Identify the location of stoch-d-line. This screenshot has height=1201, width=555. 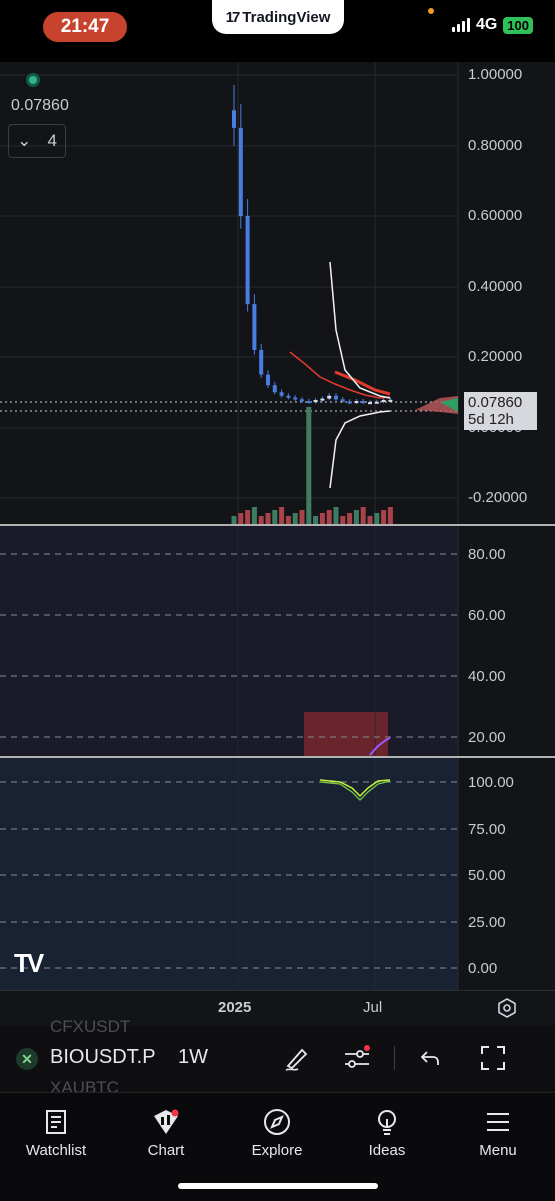
(355, 790).